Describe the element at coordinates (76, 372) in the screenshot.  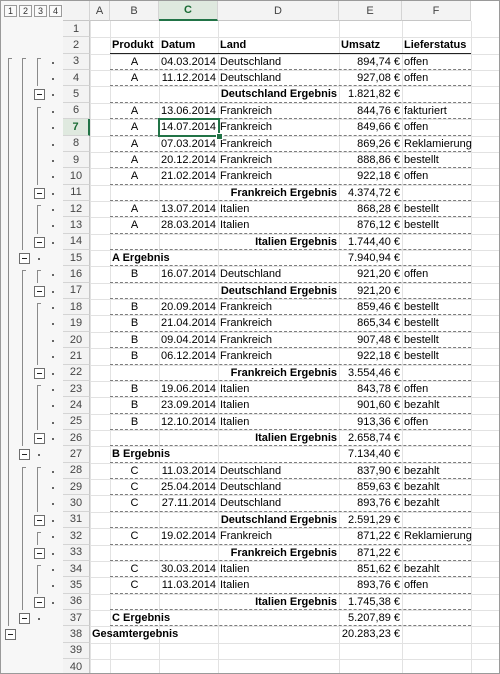
I see `row-header-22: 22` at that location.